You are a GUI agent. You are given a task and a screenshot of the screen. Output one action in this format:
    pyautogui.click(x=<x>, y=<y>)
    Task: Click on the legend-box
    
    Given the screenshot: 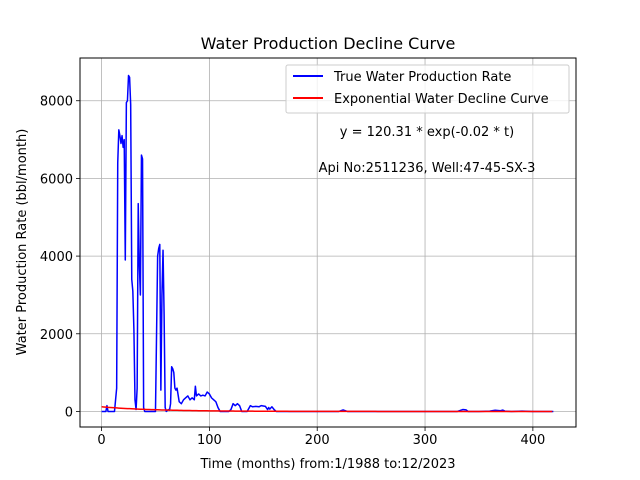 What is the action you would take?
    pyautogui.click(x=427, y=89)
    